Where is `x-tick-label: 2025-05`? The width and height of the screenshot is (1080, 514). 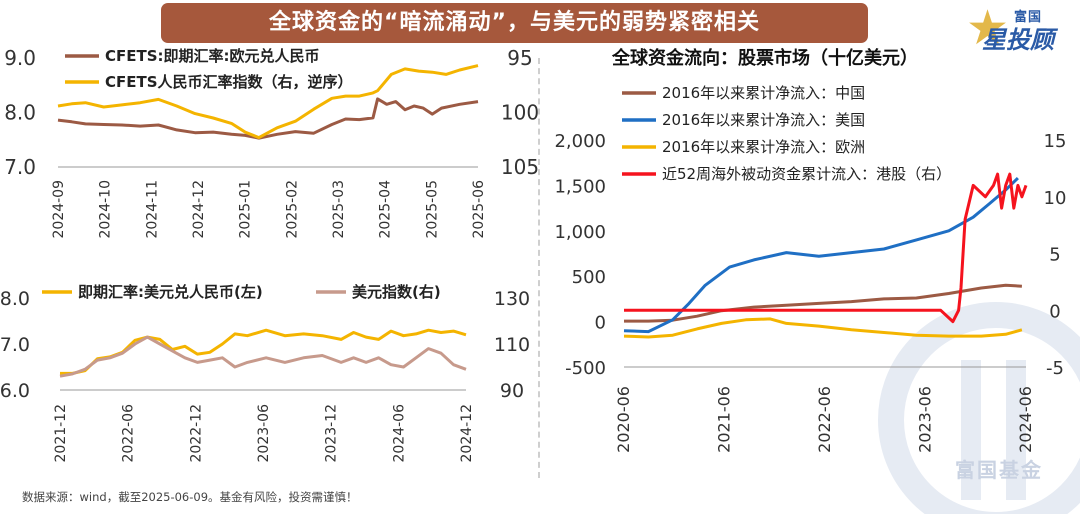
x-tick-label: 2025-05 is located at coordinates (432, 209).